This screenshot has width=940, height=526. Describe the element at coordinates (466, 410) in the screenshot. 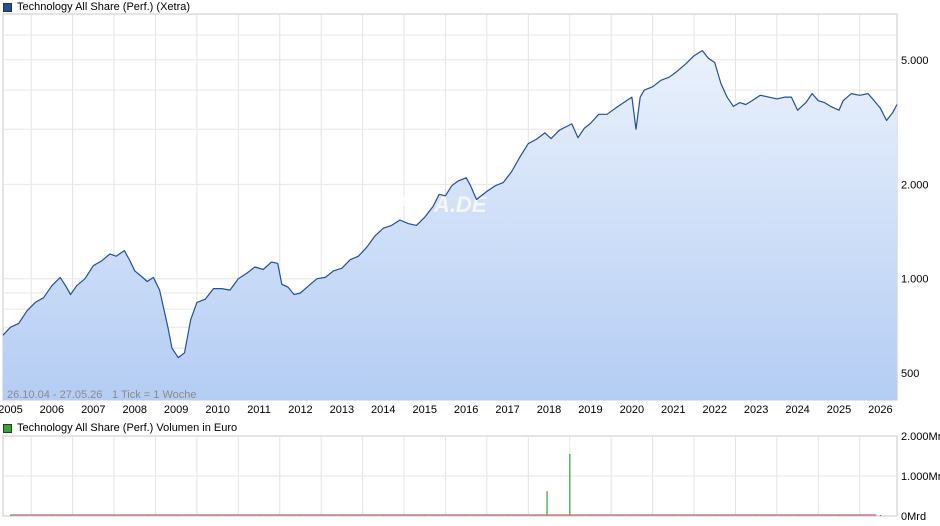

I see `price-x-tick-label: 2016` at that location.